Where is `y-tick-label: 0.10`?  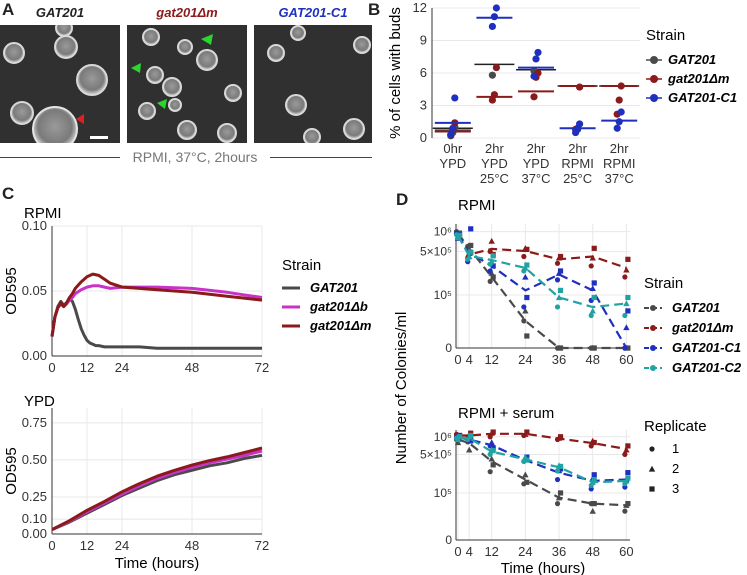
y-tick-label: 0.10 is located at coordinates (34, 518).